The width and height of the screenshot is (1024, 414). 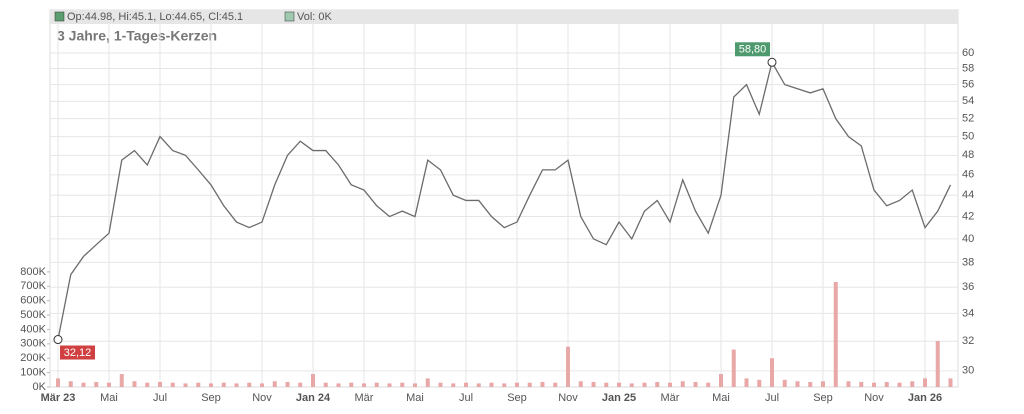 What do you see at coordinates (58, 398) in the screenshot?
I see `x-tick-label: Mär 23` at bounding box center [58, 398].